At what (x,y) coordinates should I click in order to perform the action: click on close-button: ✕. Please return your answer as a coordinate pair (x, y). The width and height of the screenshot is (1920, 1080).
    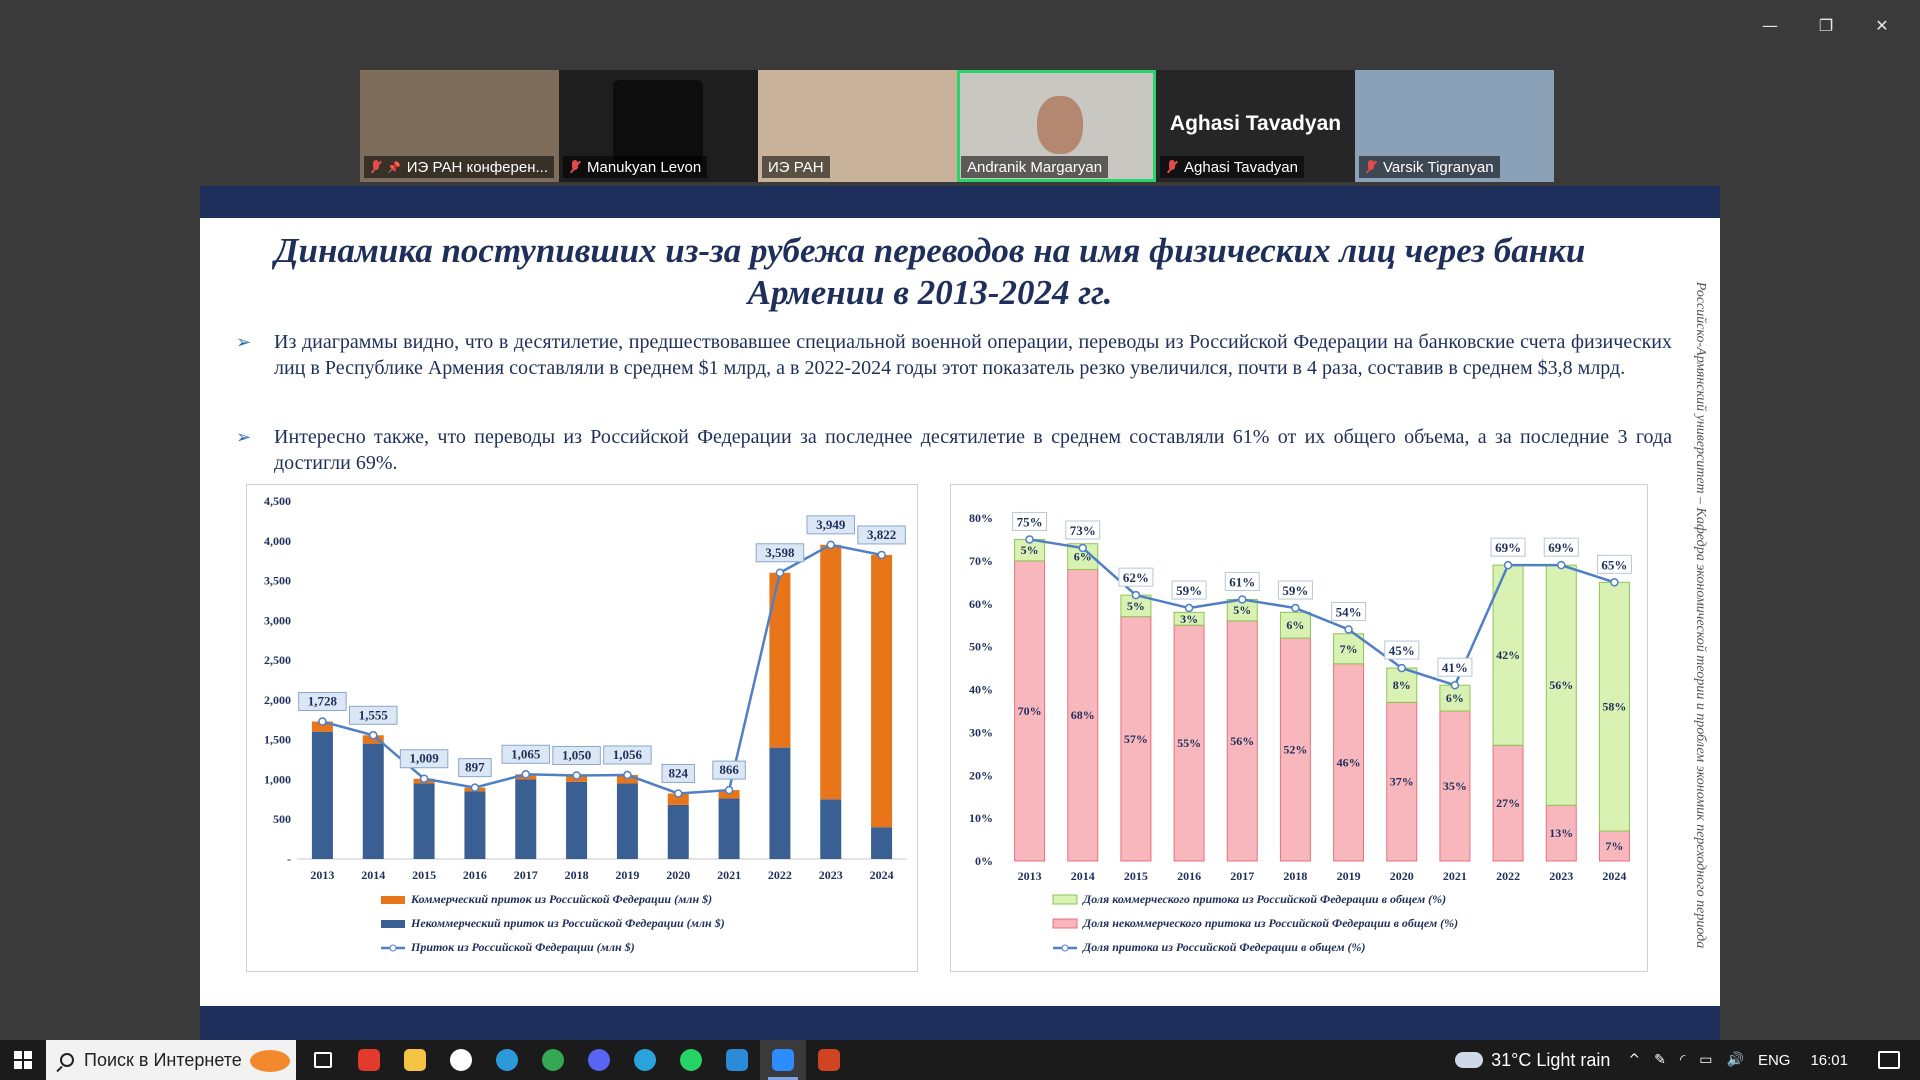
    Looking at the image, I should click on (1882, 25).